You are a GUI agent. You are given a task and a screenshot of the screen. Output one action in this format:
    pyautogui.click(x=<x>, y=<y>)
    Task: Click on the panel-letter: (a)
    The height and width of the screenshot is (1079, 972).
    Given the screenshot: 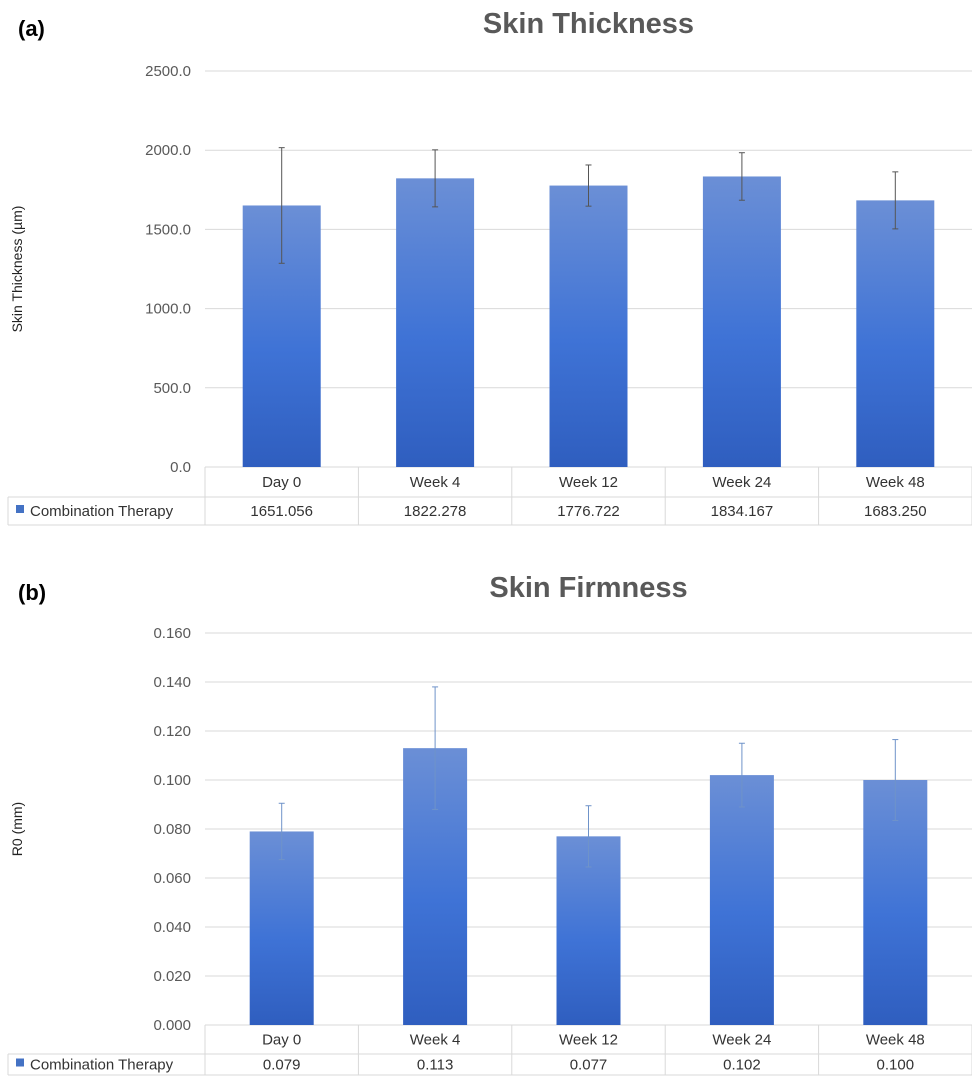 What is the action you would take?
    pyautogui.click(x=31, y=28)
    